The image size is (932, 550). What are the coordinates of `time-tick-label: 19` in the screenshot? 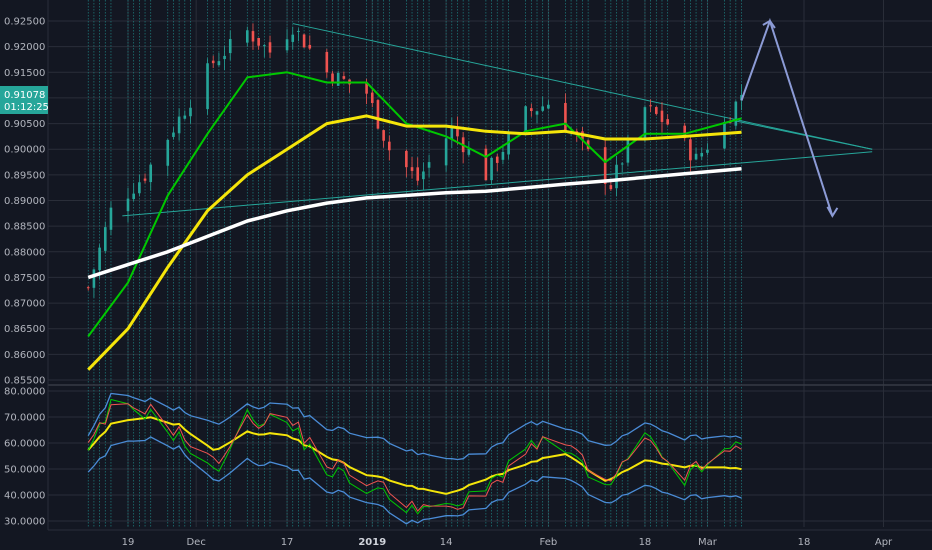 It's located at (128, 542).